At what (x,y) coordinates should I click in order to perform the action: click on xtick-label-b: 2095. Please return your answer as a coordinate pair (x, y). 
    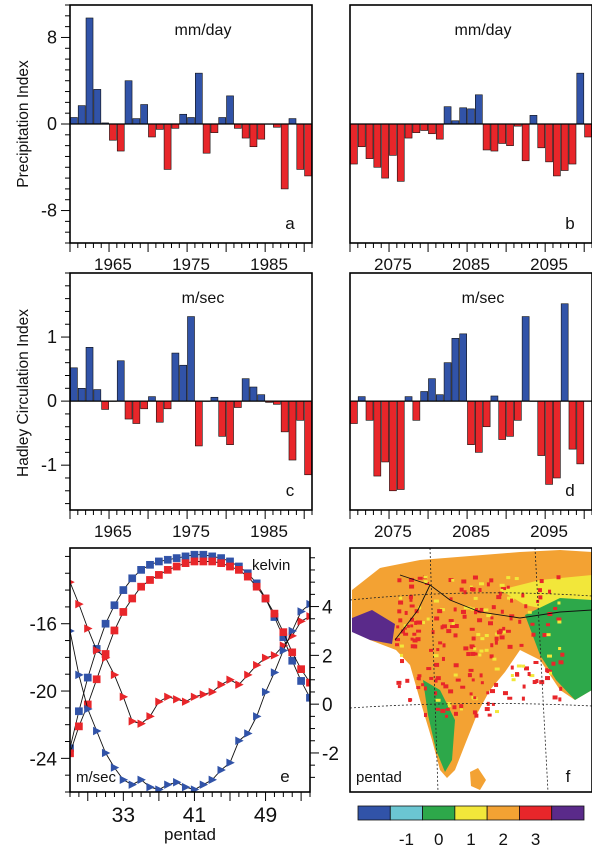
    Looking at the image, I should click on (549, 264).